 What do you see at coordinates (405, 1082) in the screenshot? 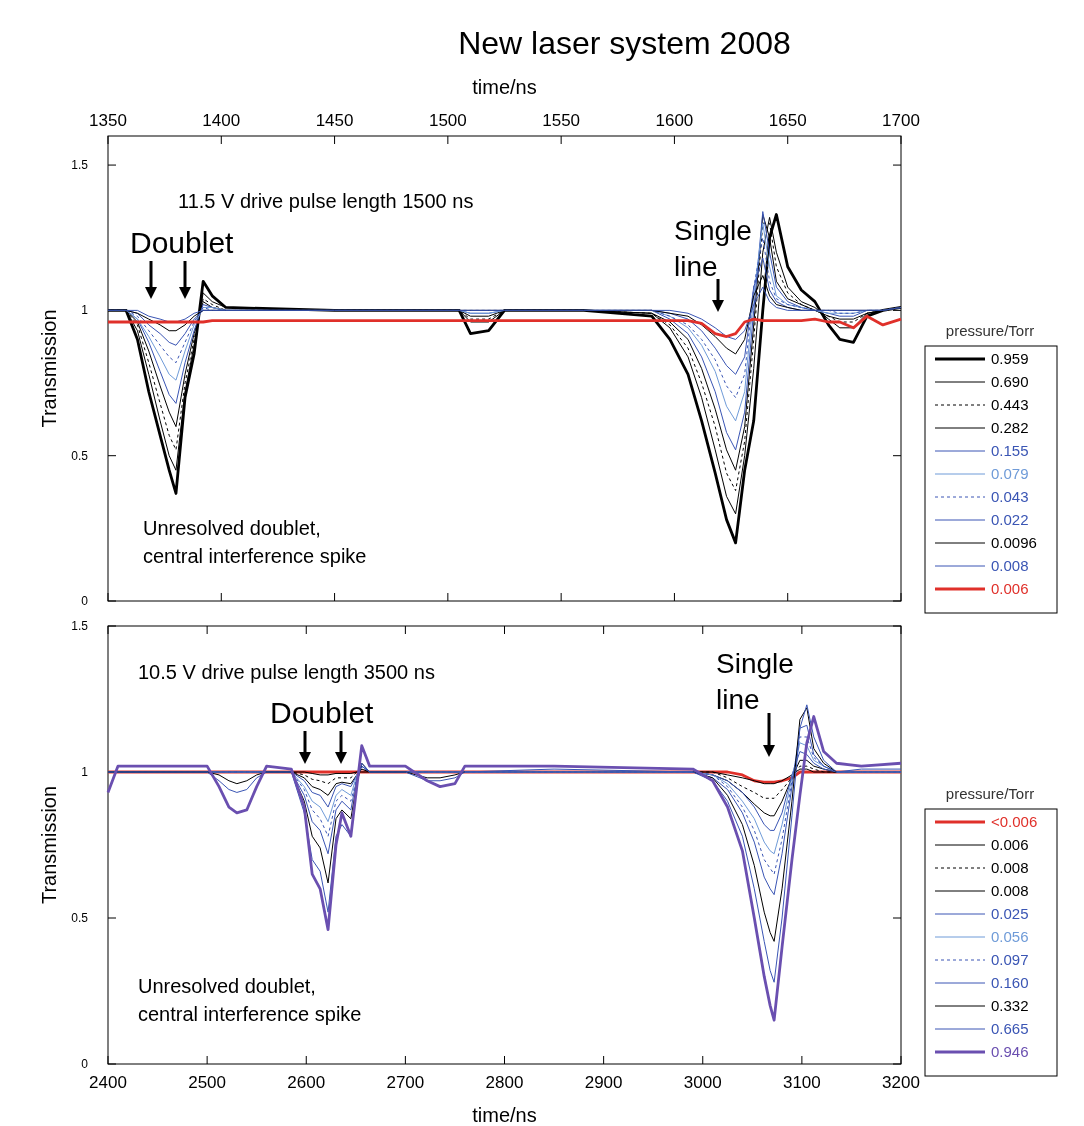
I see `x-tick-label: 2700` at bounding box center [405, 1082].